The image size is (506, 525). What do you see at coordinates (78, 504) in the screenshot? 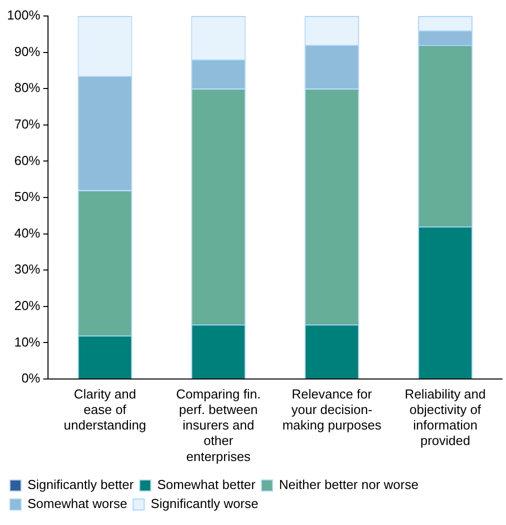
I see `legend-label: Somewhat worse` at bounding box center [78, 504].